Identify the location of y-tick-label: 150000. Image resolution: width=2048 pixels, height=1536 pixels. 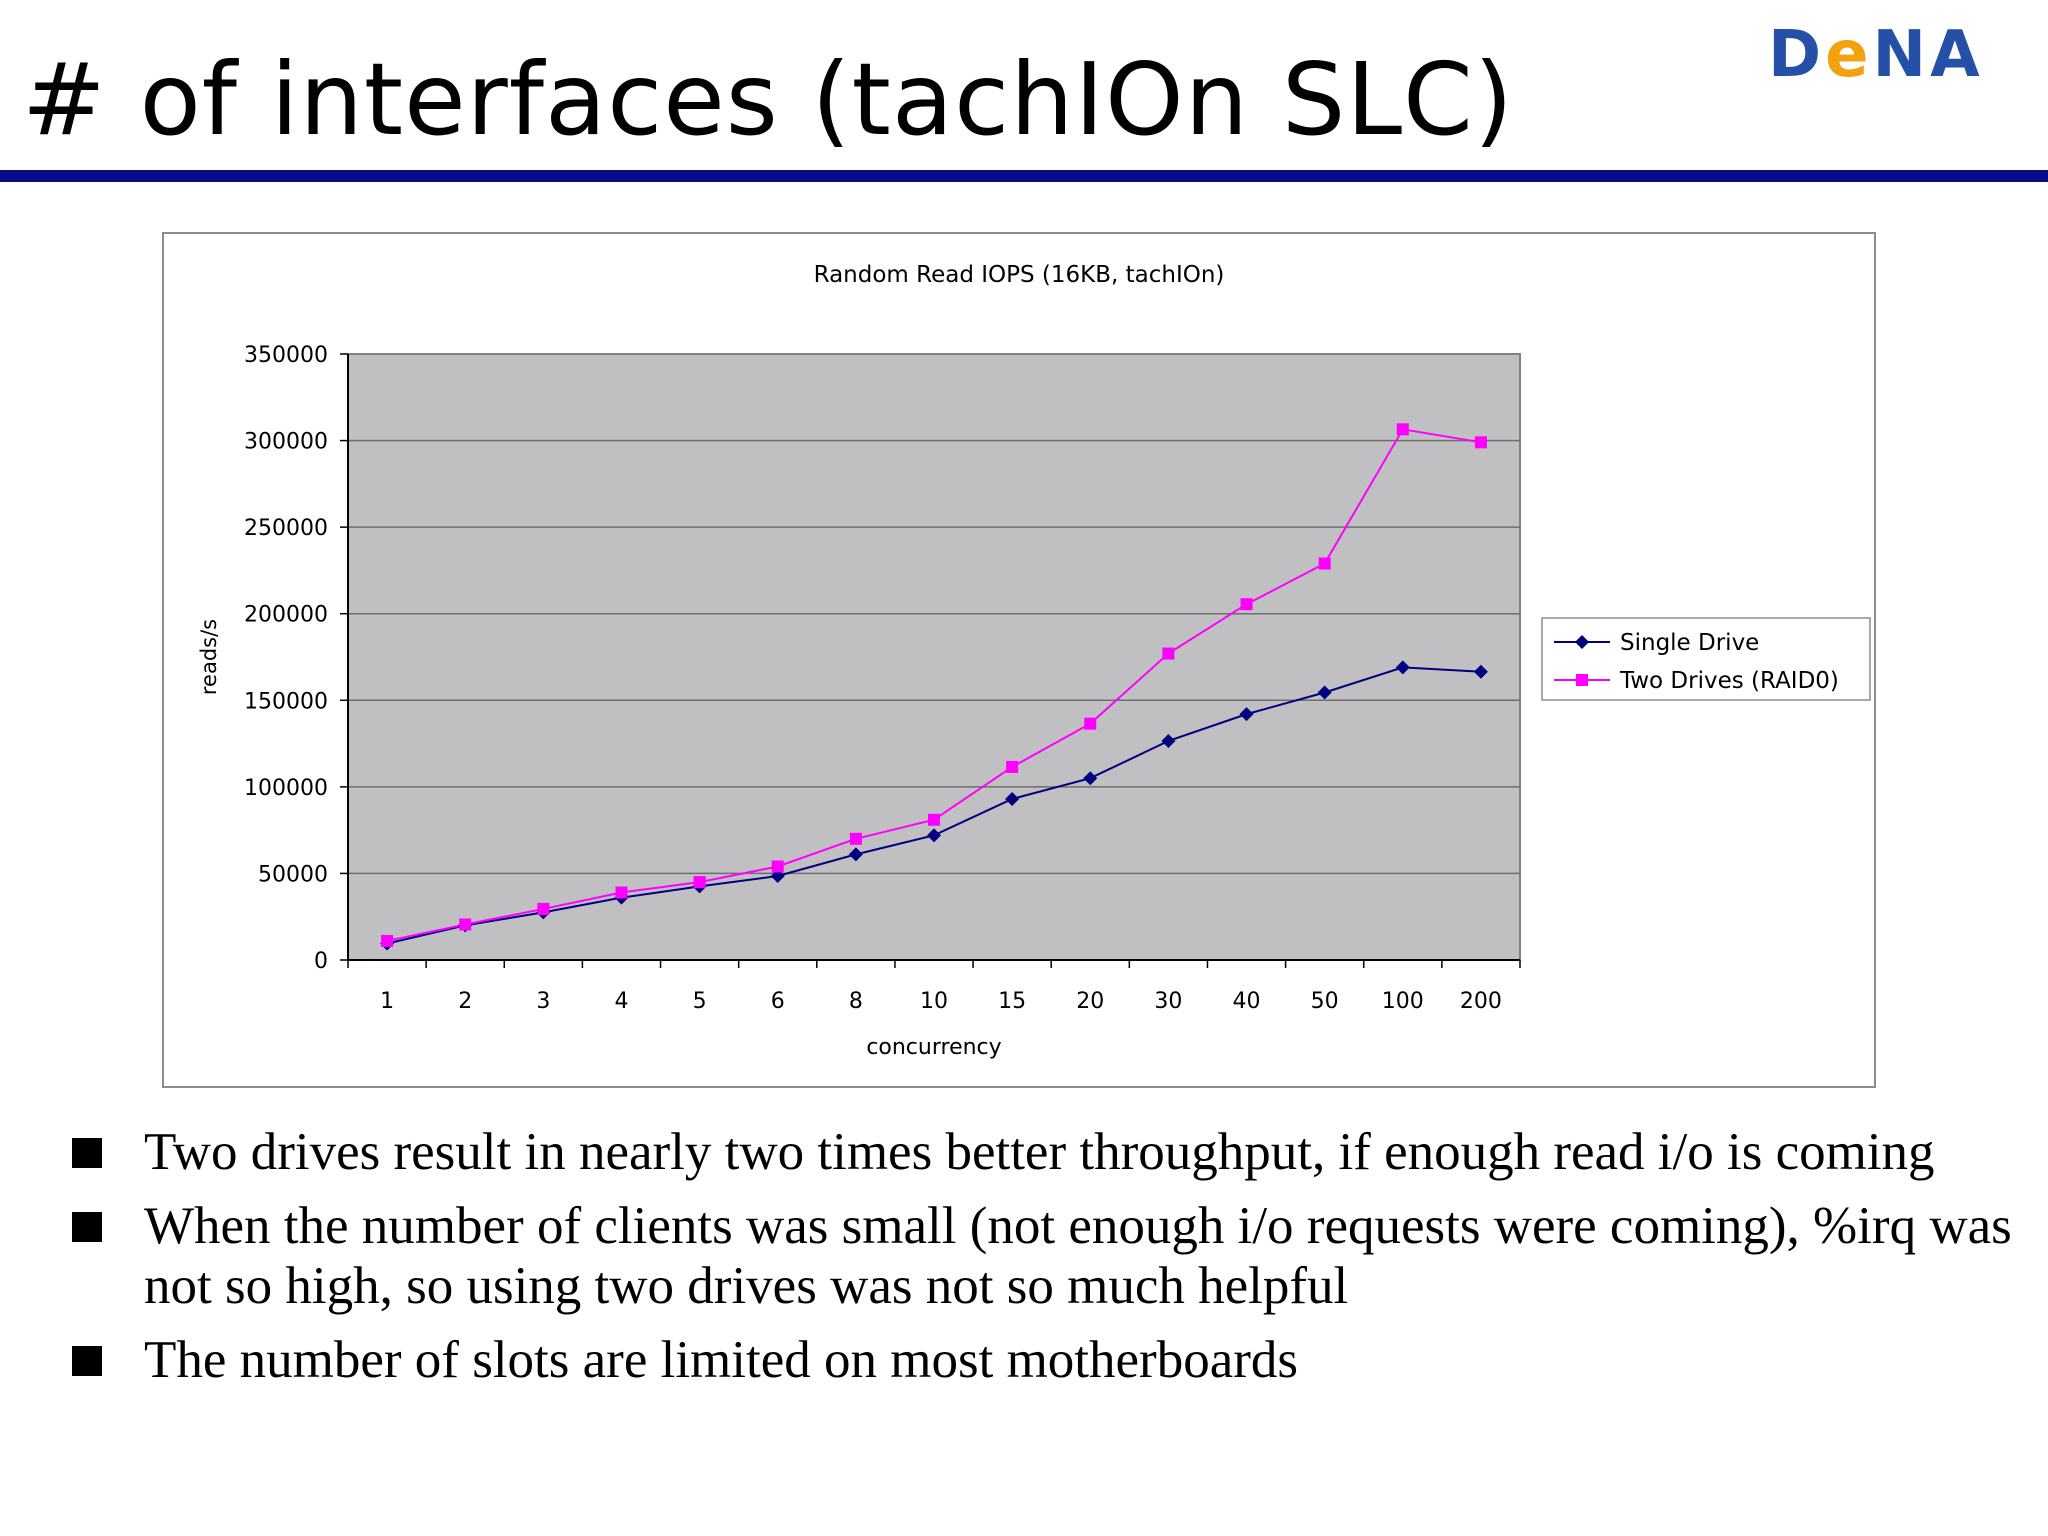
(286, 701).